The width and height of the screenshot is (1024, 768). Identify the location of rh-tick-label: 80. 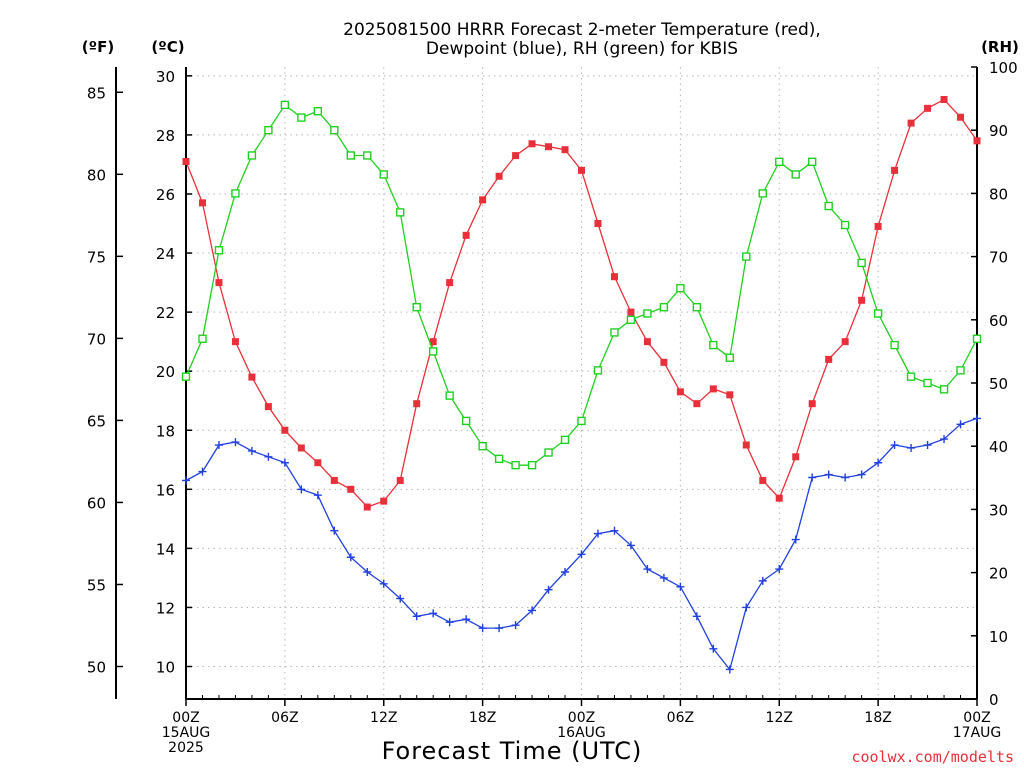
(998, 194).